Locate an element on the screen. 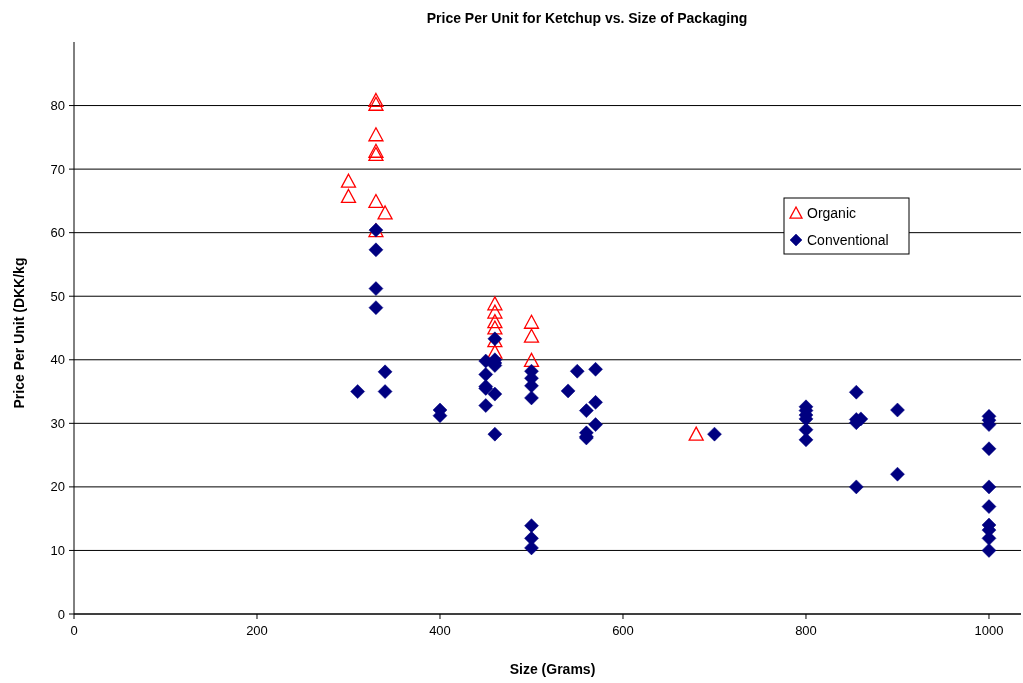 The width and height of the screenshot is (1023, 683). y-tick-label: 10 is located at coordinates (57, 550).